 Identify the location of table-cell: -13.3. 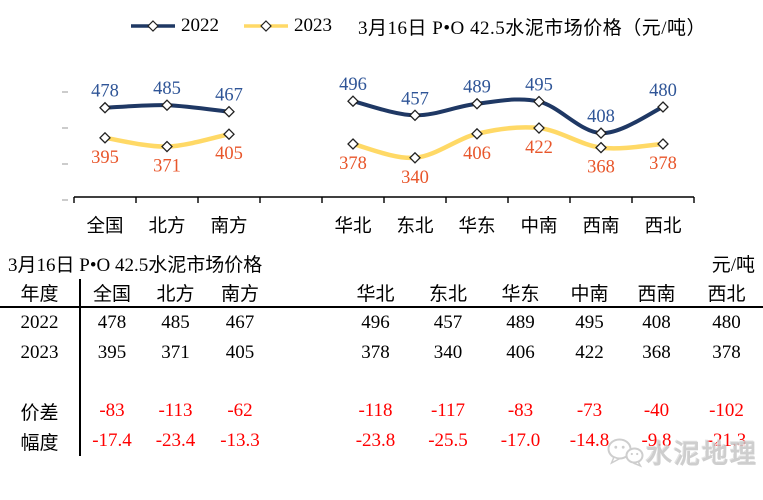
(240, 440).